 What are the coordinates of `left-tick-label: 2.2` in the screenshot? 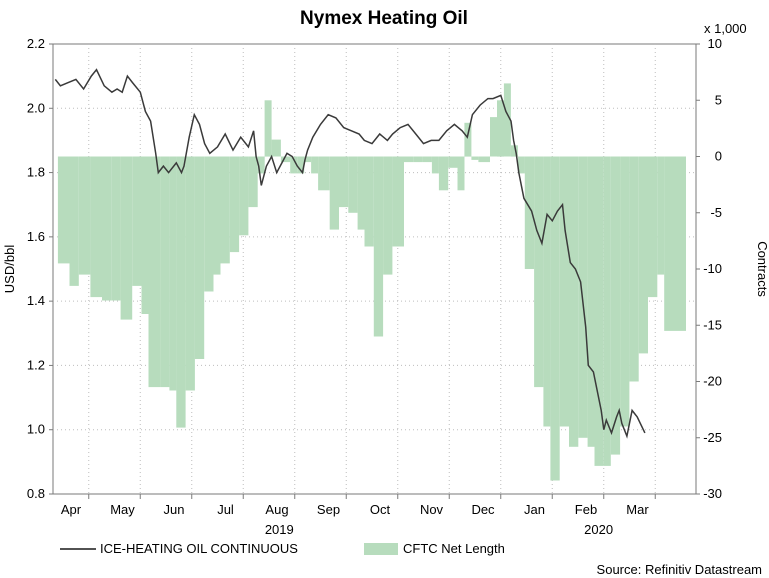 It's located at (36, 43).